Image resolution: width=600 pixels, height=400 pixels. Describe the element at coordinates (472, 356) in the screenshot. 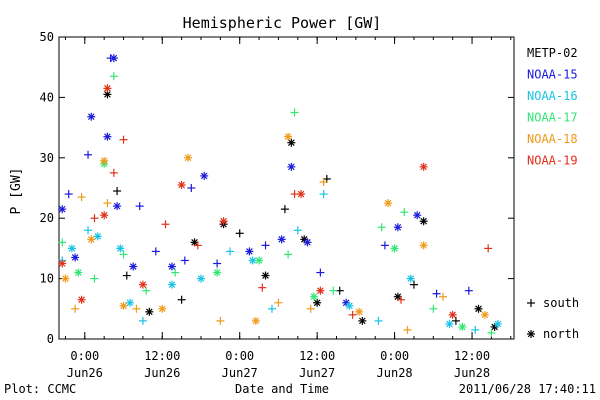

I see `x-tick-time-label: 12:00` at that location.